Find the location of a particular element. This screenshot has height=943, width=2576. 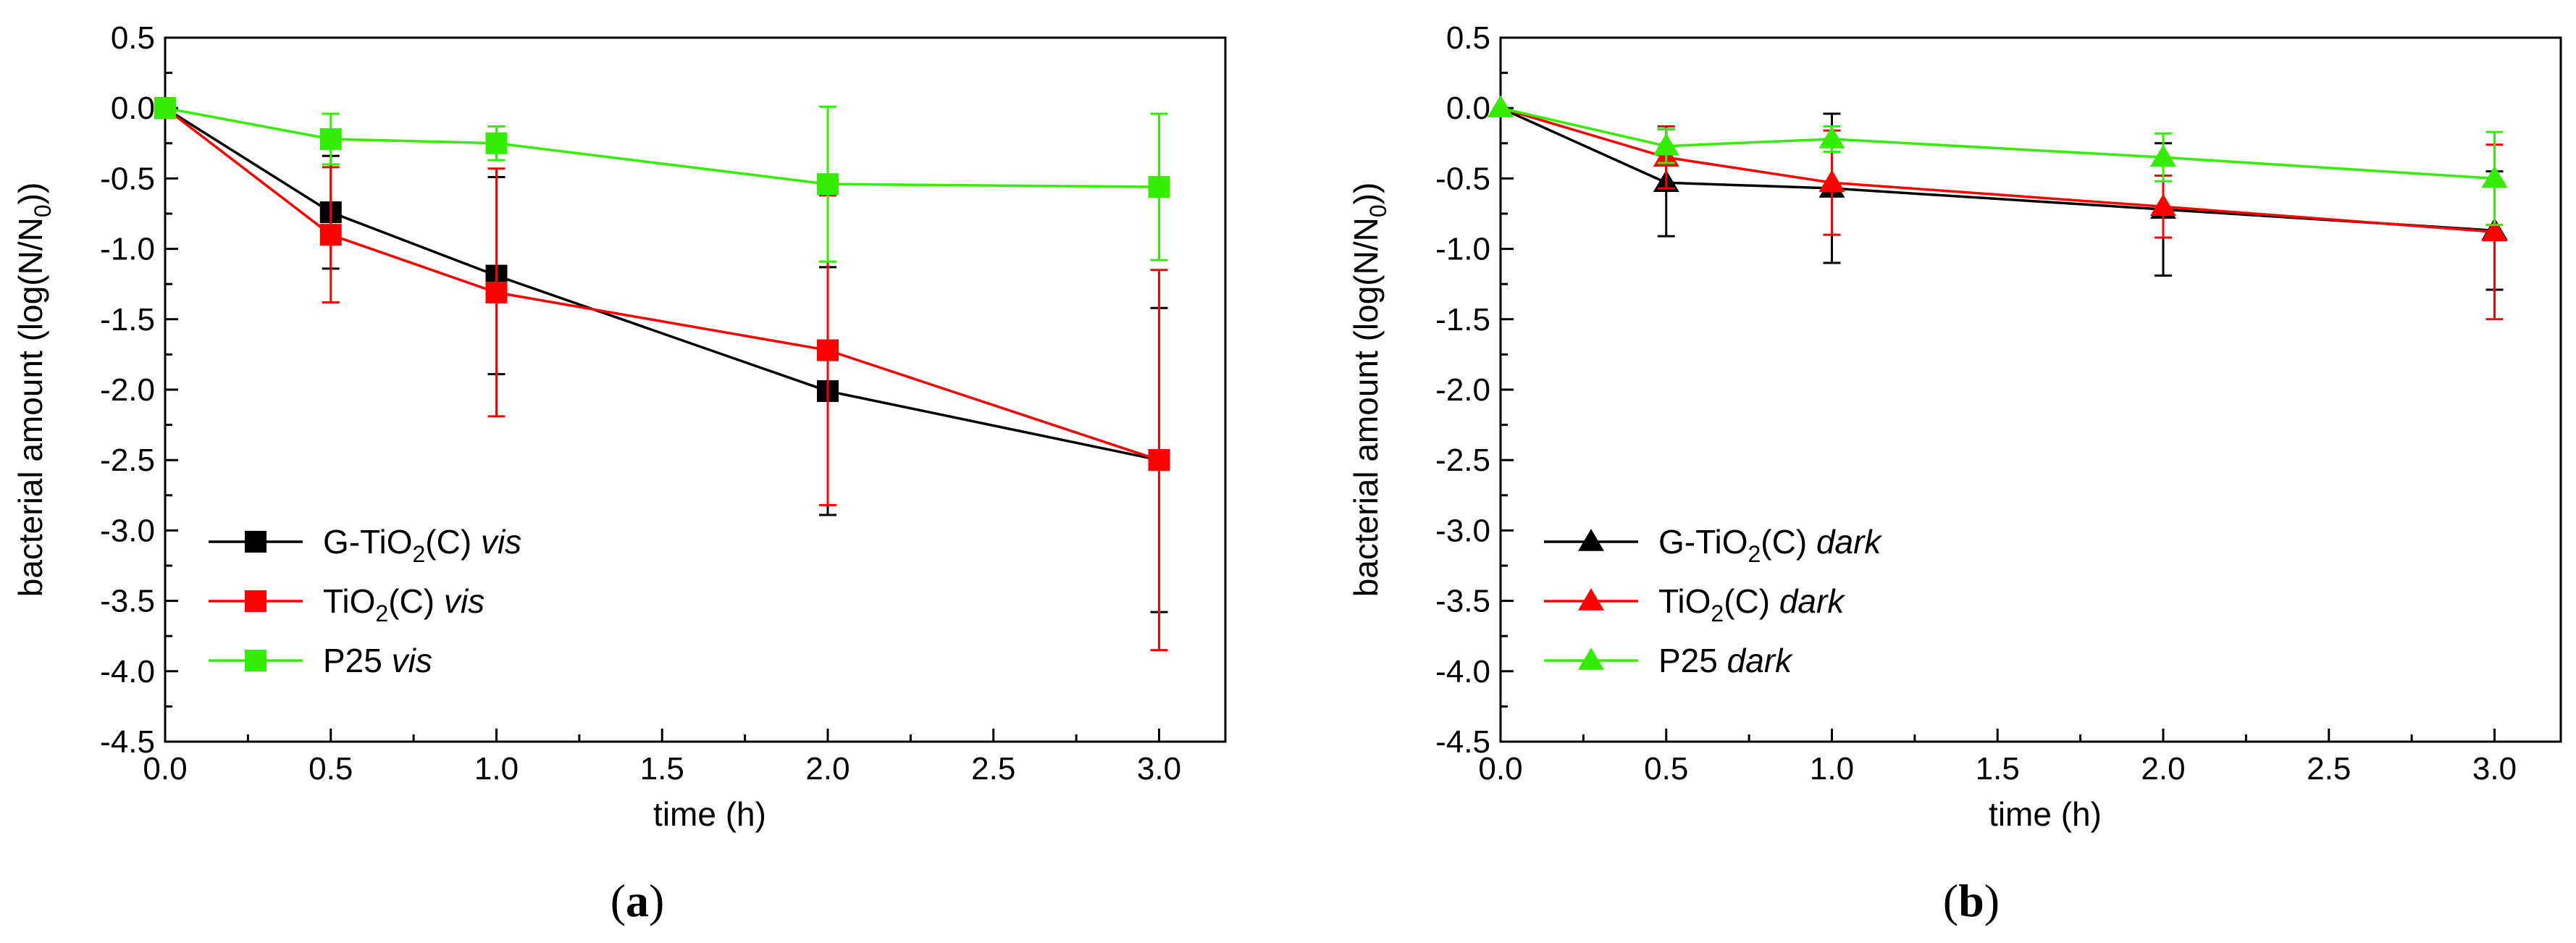

panel-caption: (b) is located at coordinates (1971, 900).